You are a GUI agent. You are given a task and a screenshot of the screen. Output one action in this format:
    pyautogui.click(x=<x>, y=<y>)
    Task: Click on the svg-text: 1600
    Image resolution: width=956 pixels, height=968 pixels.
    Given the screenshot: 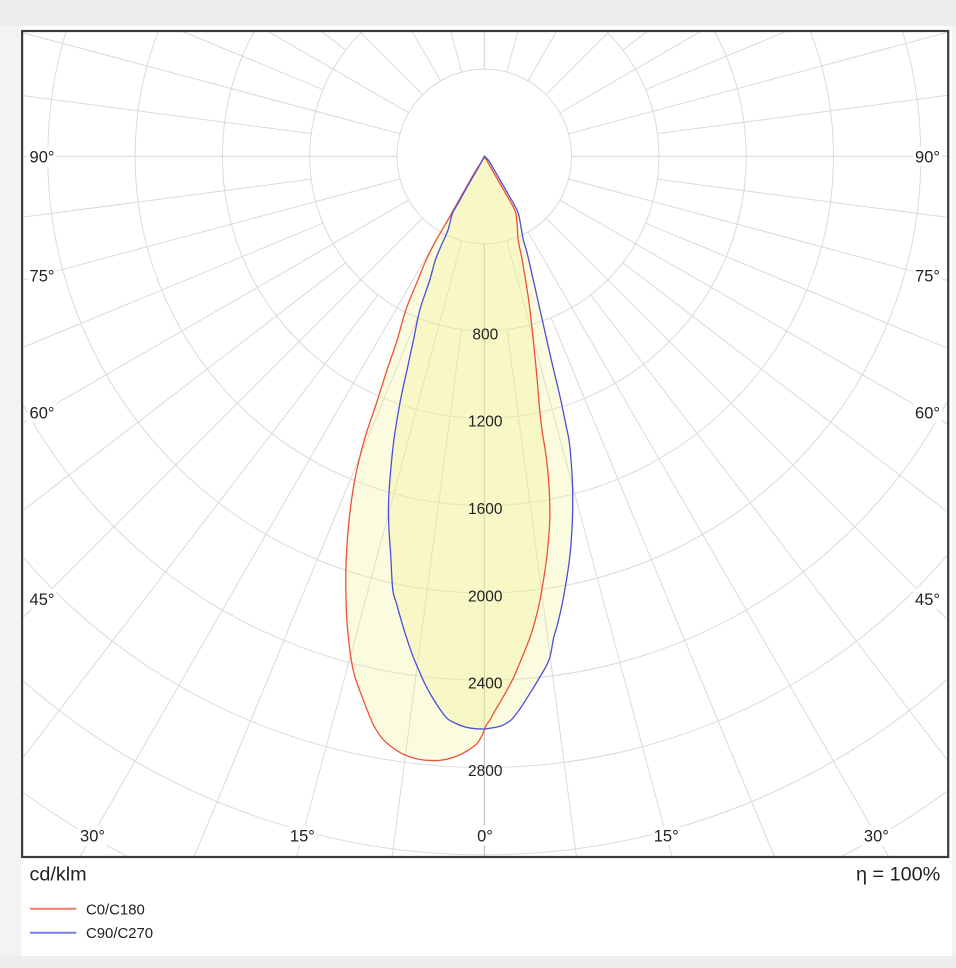 What is the action you would take?
    pyautogui.click(x=485, y=509)
    